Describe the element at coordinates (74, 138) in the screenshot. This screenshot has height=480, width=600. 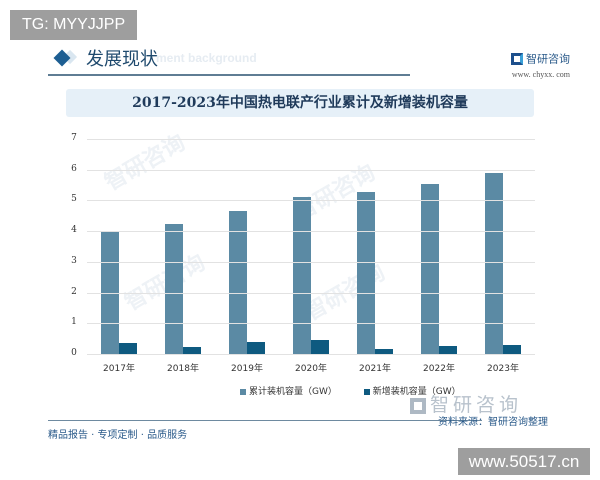
I see `y-tick-label: 7` at that location.